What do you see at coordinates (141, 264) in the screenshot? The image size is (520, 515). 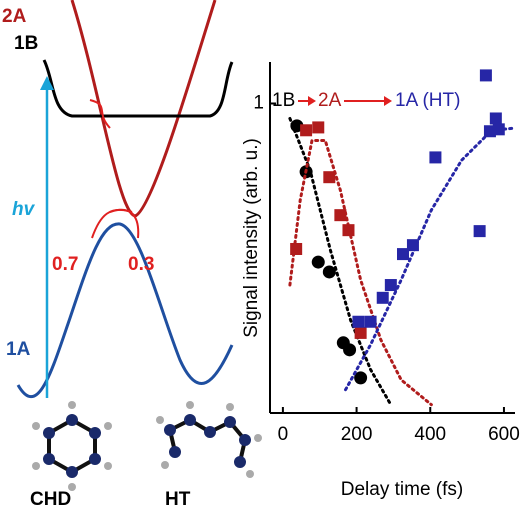 I see `branch-label: 0.3` at bounding box center [141, 264].